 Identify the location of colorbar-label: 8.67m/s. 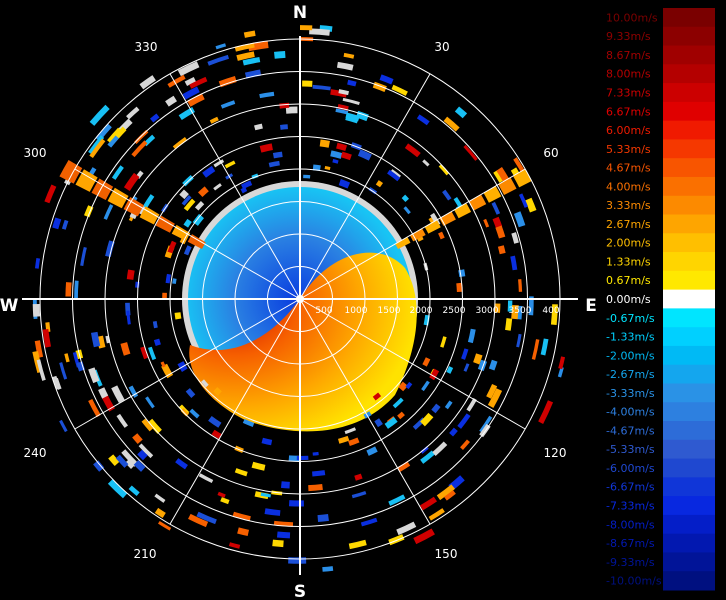
(628, 55).